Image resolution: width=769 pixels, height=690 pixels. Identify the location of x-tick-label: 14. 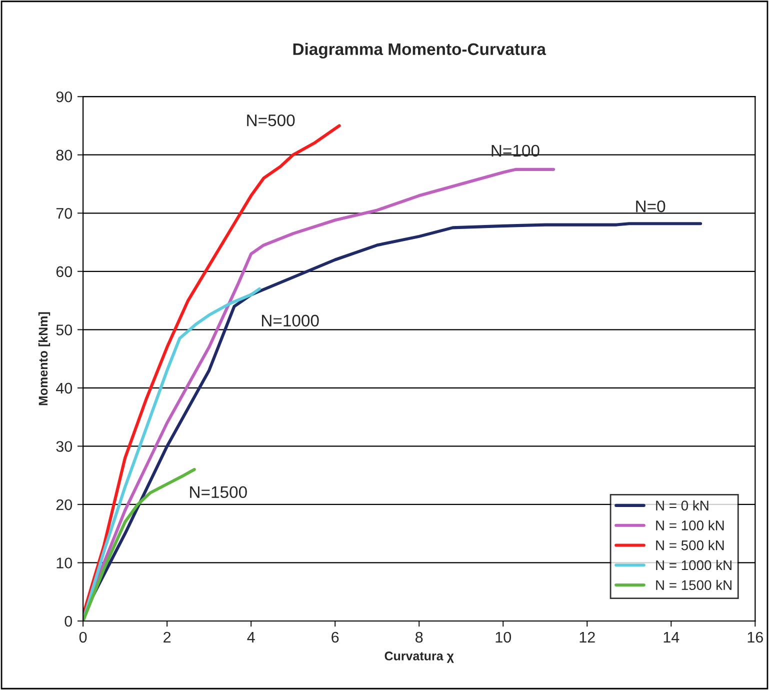
(672, 637).